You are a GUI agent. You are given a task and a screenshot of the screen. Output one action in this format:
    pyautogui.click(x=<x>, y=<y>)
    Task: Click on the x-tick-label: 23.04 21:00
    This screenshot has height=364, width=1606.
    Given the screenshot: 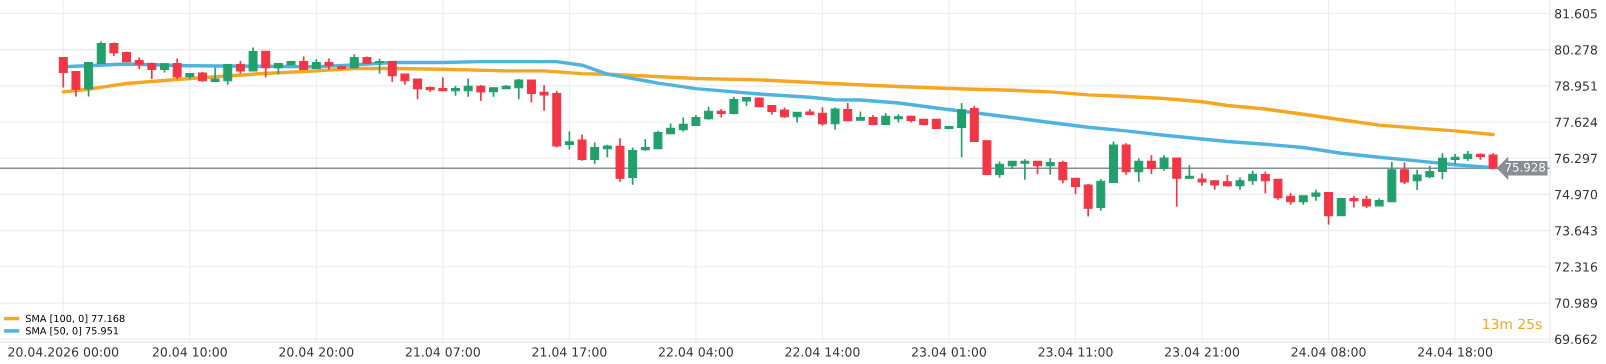 What is the action you would take?
    pyautogui.click(x=1202, y=352)
    